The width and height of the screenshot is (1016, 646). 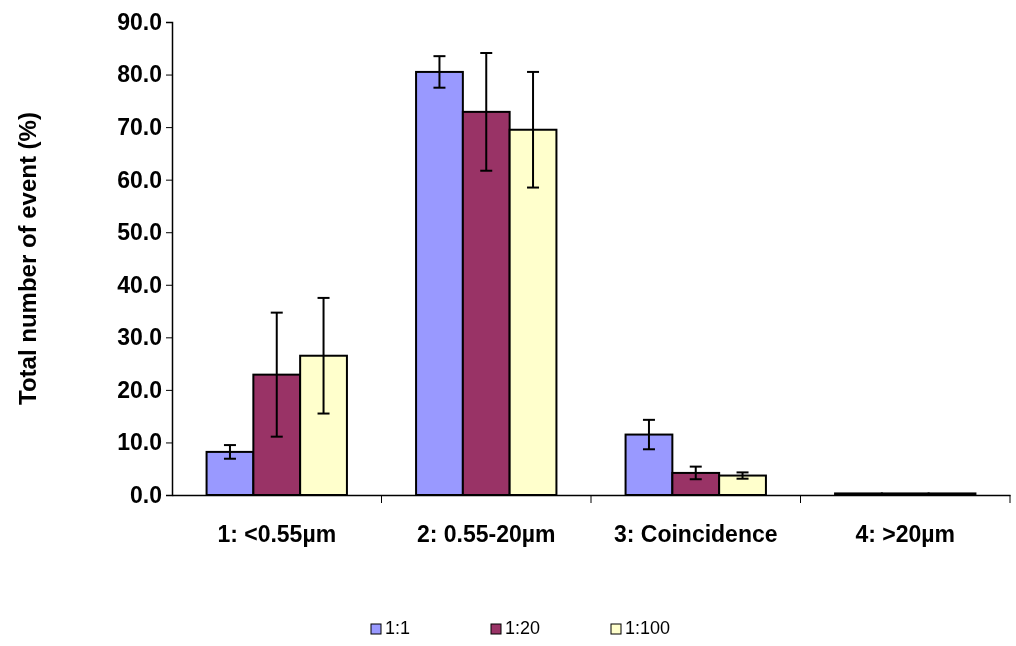 I want to click on y-tick-label: 50.0, so click(x=139, y=232).